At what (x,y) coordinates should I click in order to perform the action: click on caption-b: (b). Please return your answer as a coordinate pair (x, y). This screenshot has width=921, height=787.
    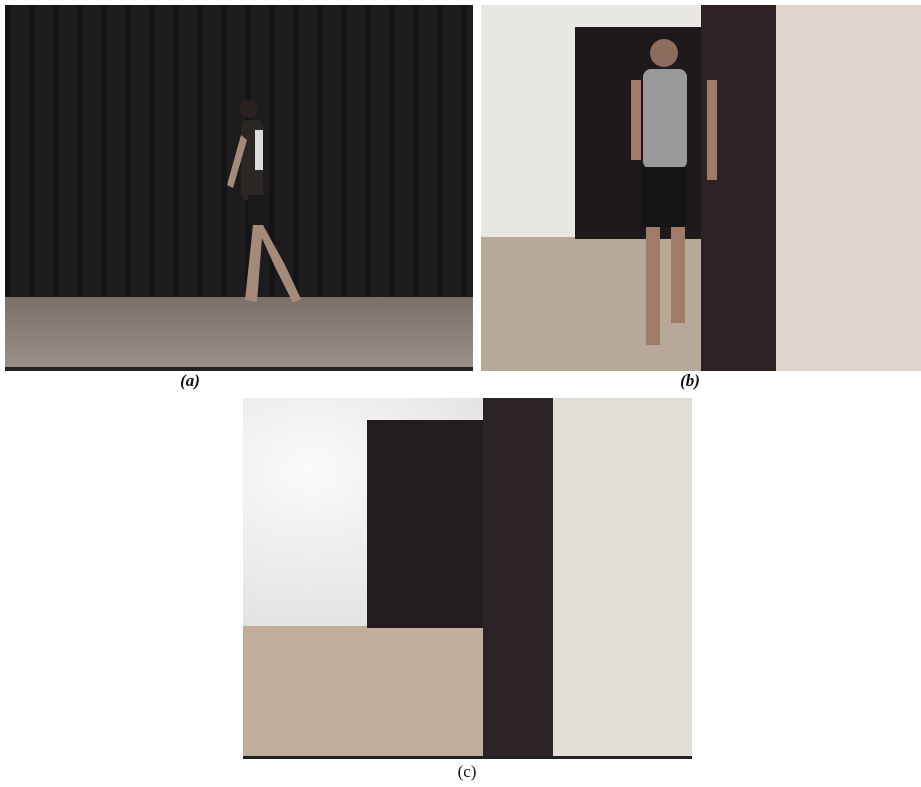
    Looking at the image, I should click on (690, 380).